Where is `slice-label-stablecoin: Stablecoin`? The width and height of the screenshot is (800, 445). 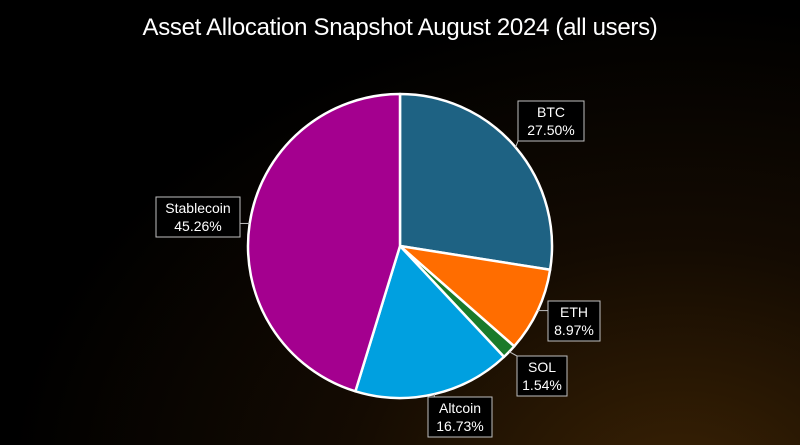
slice-label-stablecoin: Stablecoin is located at coordinates (197, 208).